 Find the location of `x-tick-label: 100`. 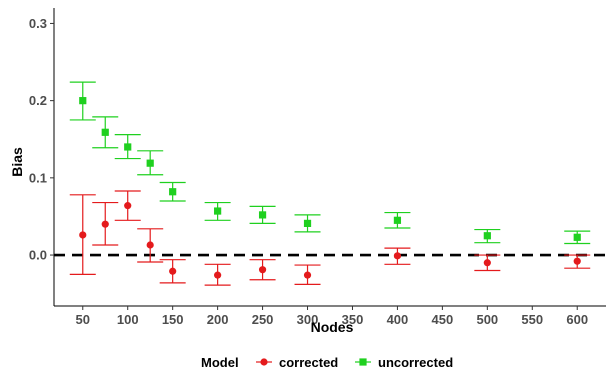

x-tick-label: 100 is located at coordinates (128, 319).